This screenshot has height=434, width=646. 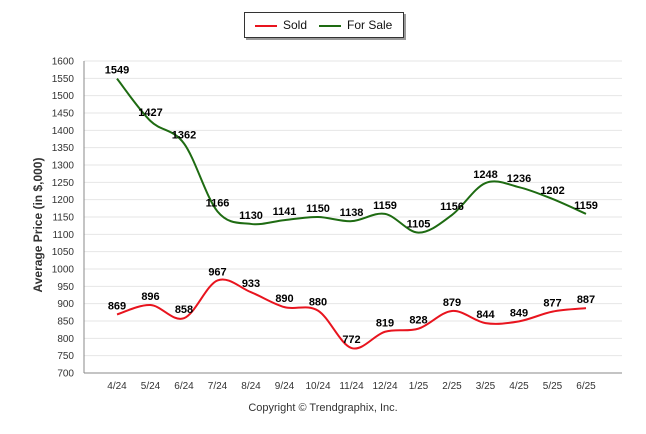 I want to click on y-tick-label: 1600, so click(x=63, y=62).